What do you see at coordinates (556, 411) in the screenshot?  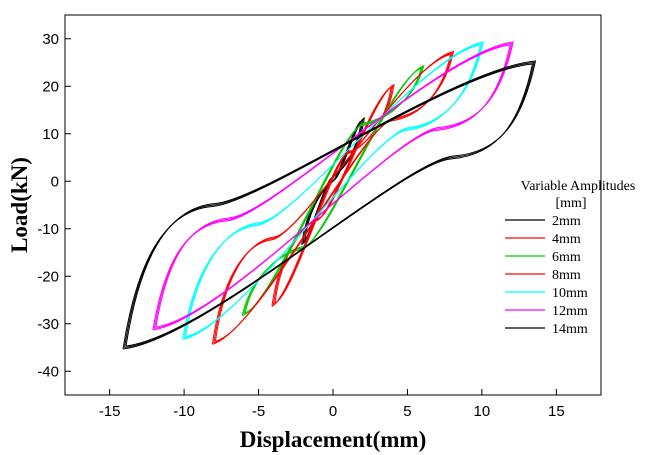 I see `x-tick-label: 15` at bounding box center [556, 411].